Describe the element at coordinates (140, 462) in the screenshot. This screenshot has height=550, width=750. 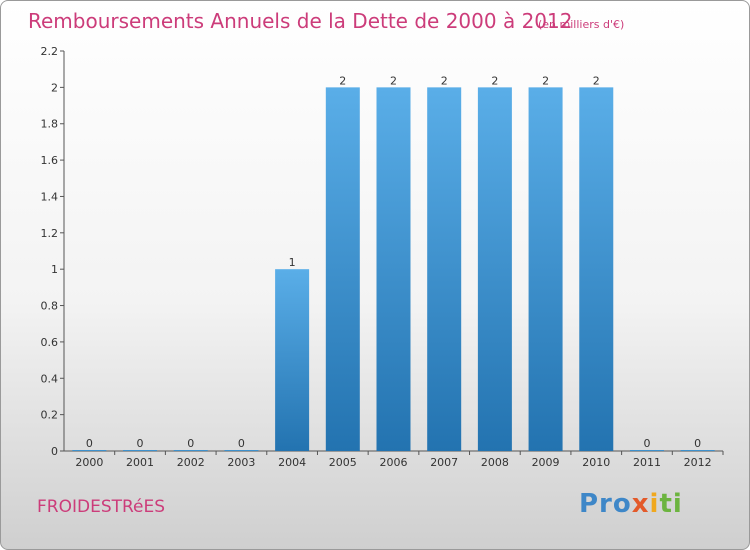
I see `x-tick-label: 2001` at that location.